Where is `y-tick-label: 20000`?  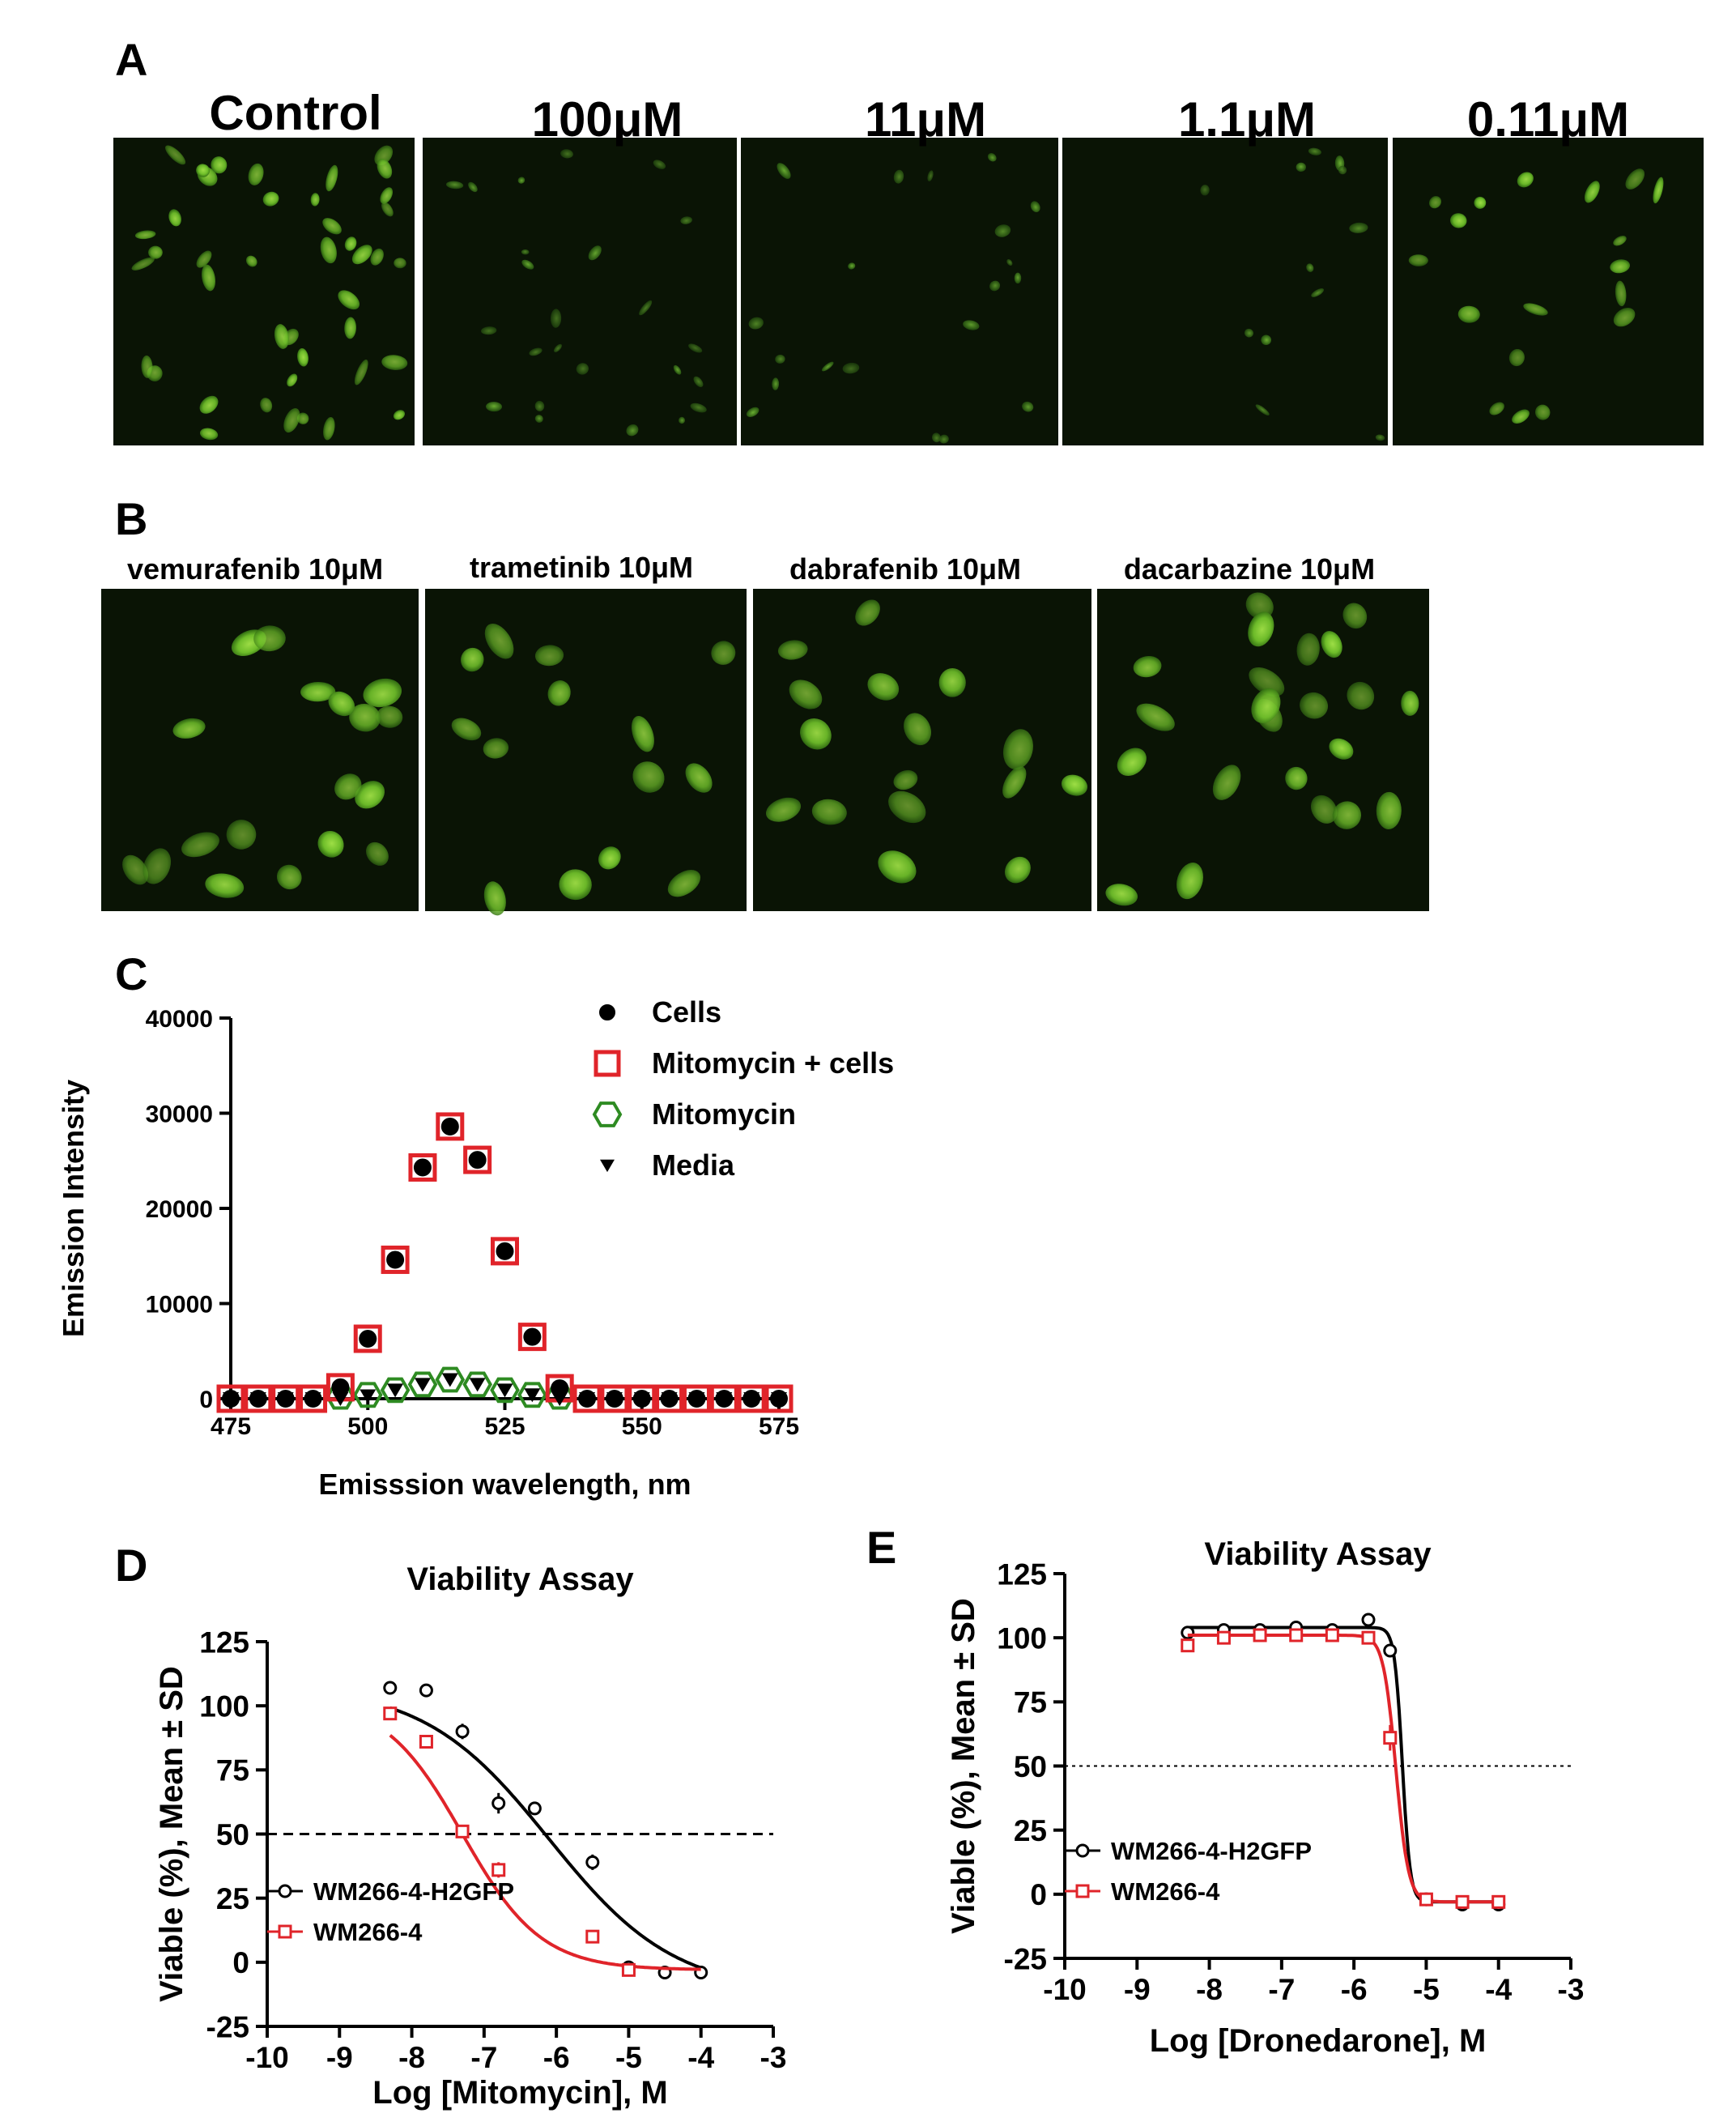
y-tick-label: 20000 is located at coordinates (179, 1209).